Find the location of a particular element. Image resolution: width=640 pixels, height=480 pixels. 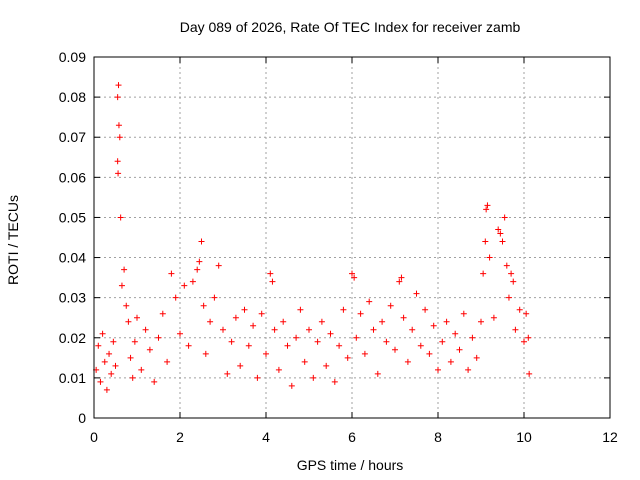

y-tick-label: 0.08 is located at coordinates (72, 97).